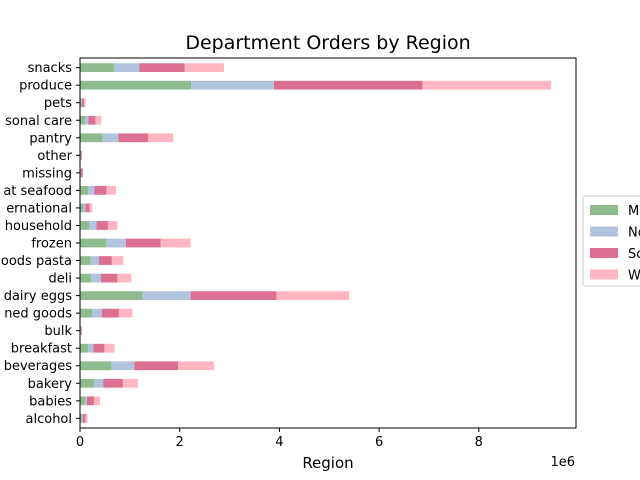 The width and height of the screenshot is (640, 480). Describe the element at coordinates (49, 419) in the screenshot. I see `y-tick-label: alcohol` at that location.